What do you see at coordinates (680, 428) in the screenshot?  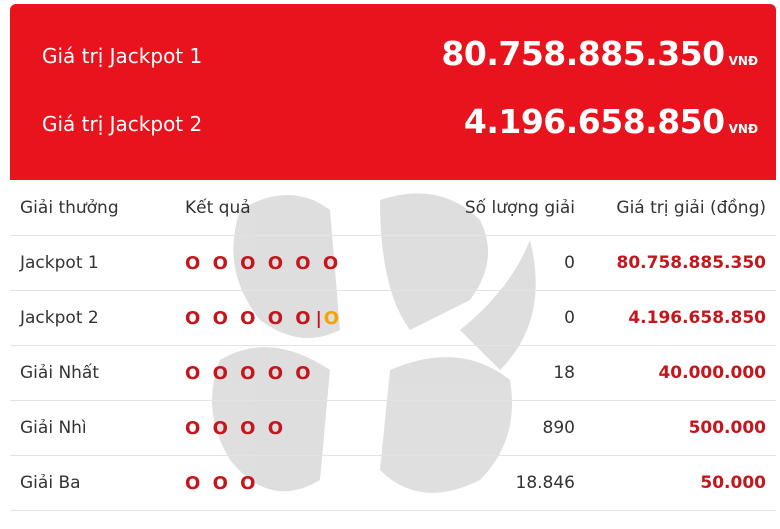 I see `prize-value: 500.000` at bounding box center [680, 428].